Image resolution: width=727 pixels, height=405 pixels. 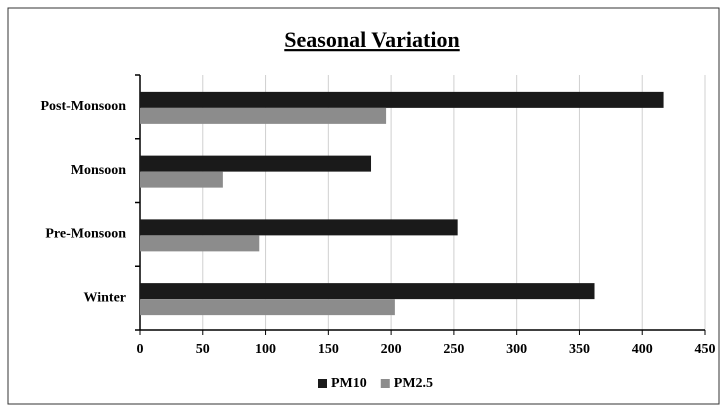 I want to click on y-tick-label: Post-Monsoon, so click(x=83, y=106).